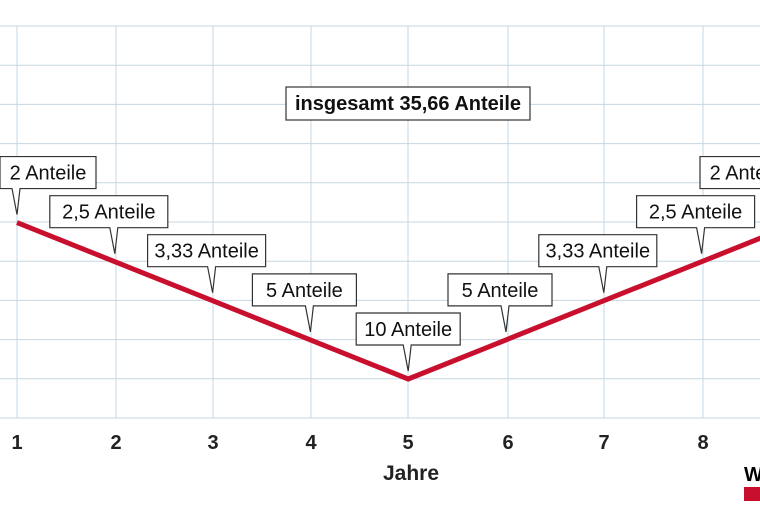 The height and width of the screenshot is (507, 760). What do you see at coordinates (507, 443) in the screenshot?
I see `x-tick-label: 6` at bounding box center [507, 443].